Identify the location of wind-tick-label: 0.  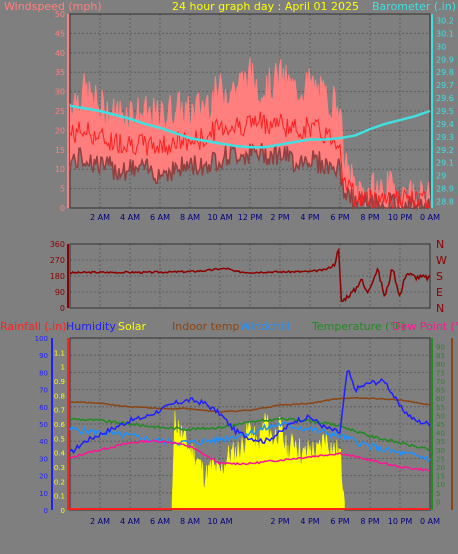
(62, 208).